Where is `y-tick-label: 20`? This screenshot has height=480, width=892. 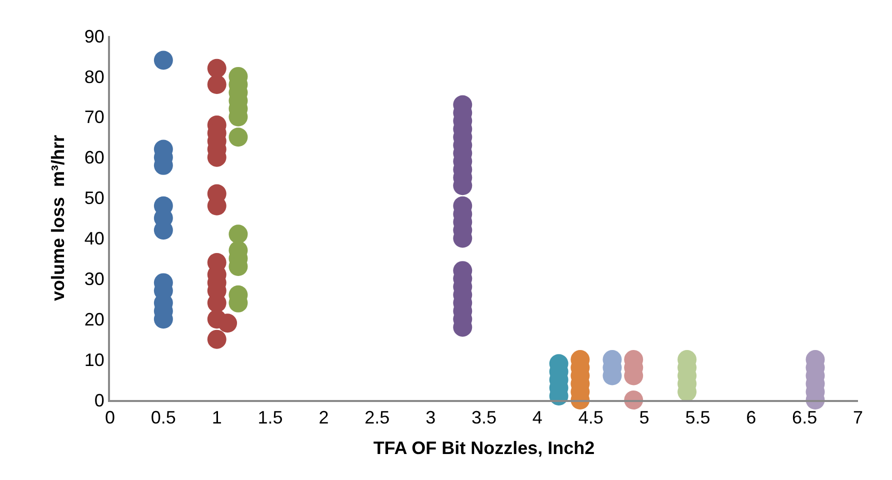 y-tick-label: 20 is located at coordinates (94, 319).